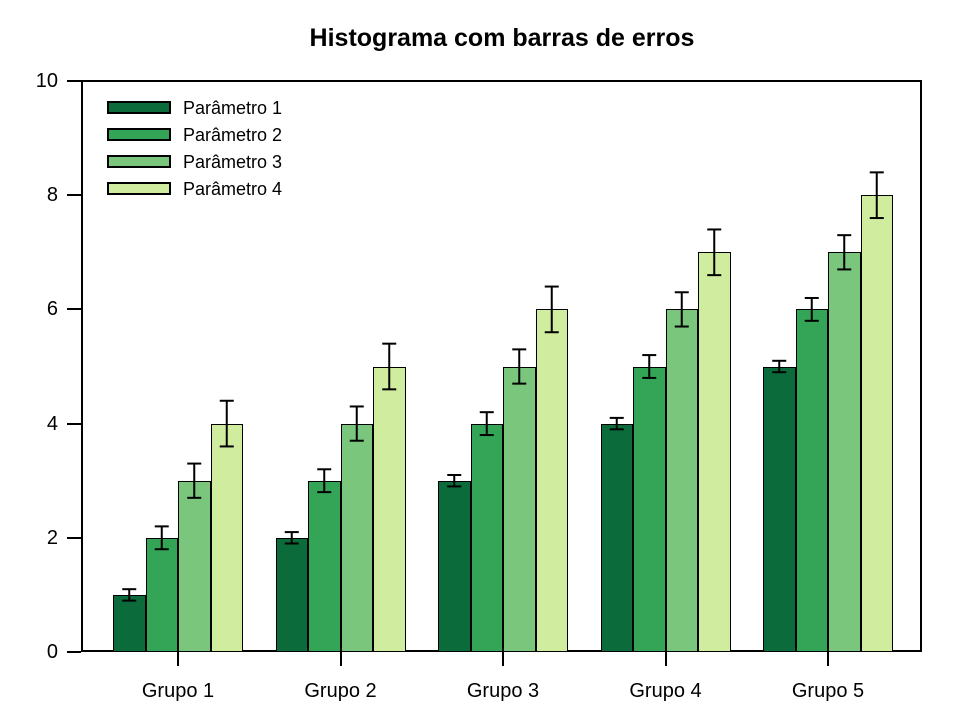  I want to click on bar-s4-g5, so click(876, 423).